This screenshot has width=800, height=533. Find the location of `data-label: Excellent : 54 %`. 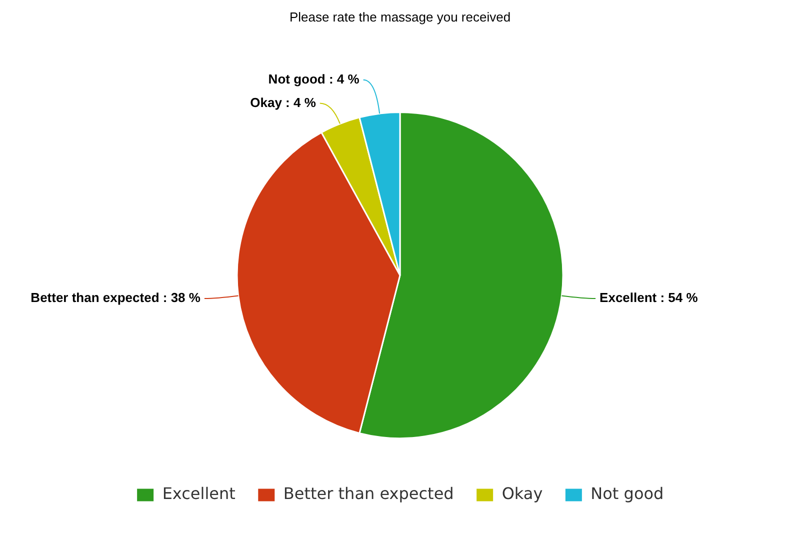

data-label: Excellent : 54 % is located at coordinates (649, 298).